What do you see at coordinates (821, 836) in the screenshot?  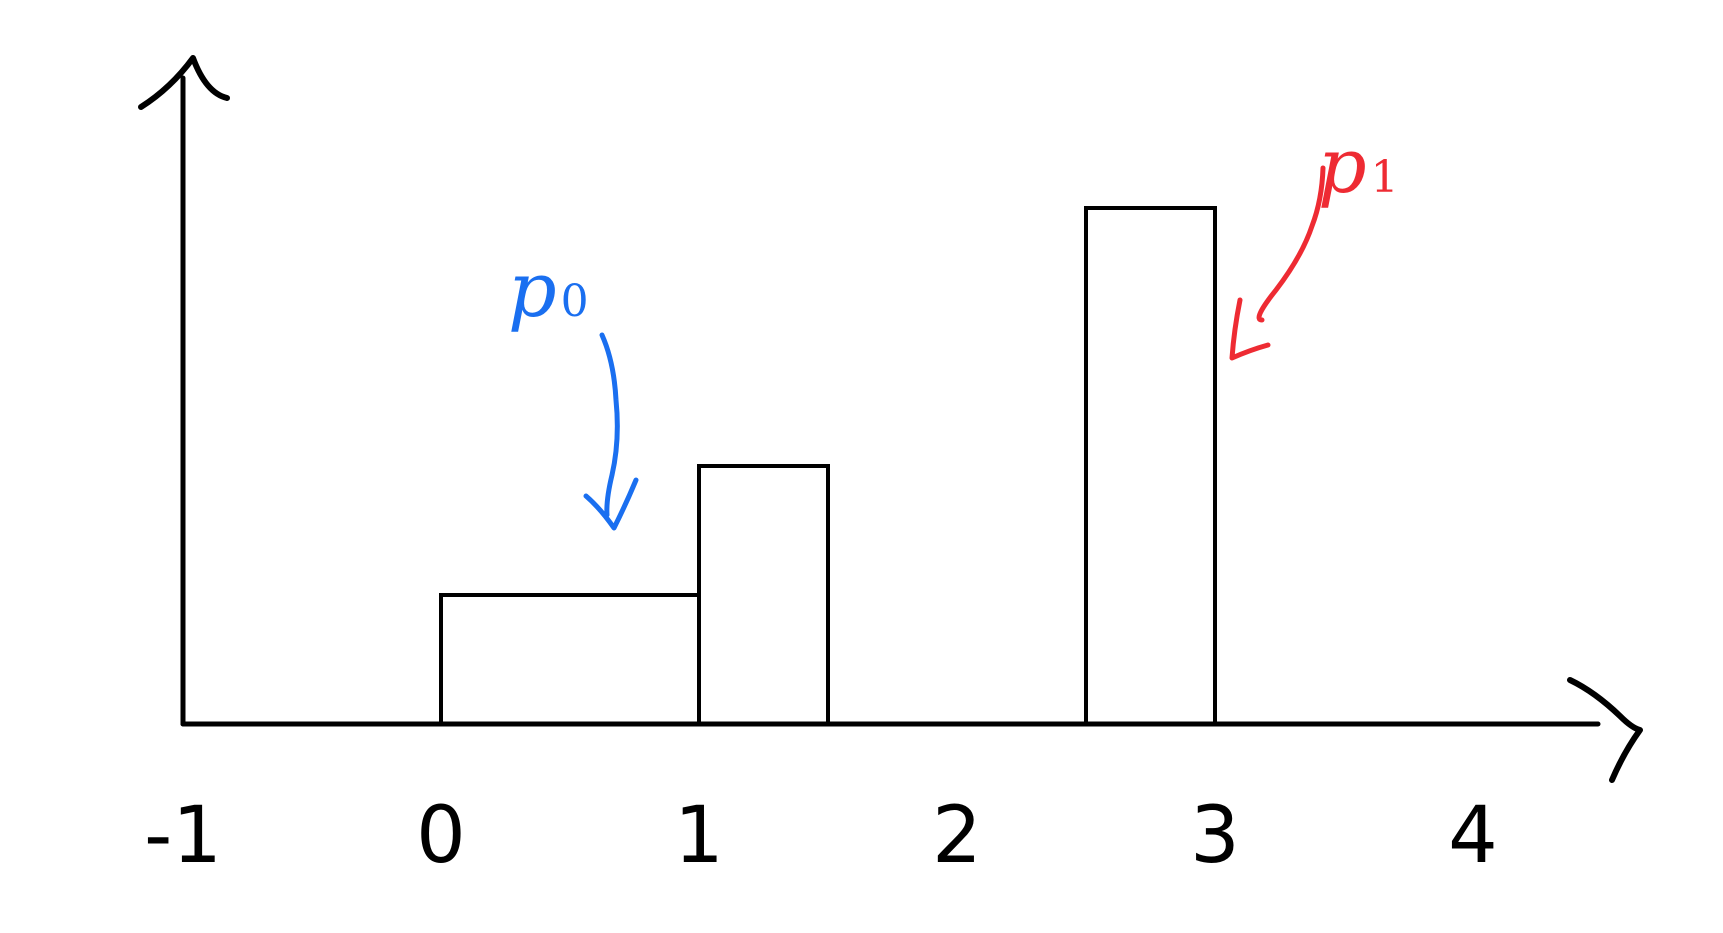 I see `x-tick-labels: -1 0 1 2 3 4` at bounding box center [821, 836].